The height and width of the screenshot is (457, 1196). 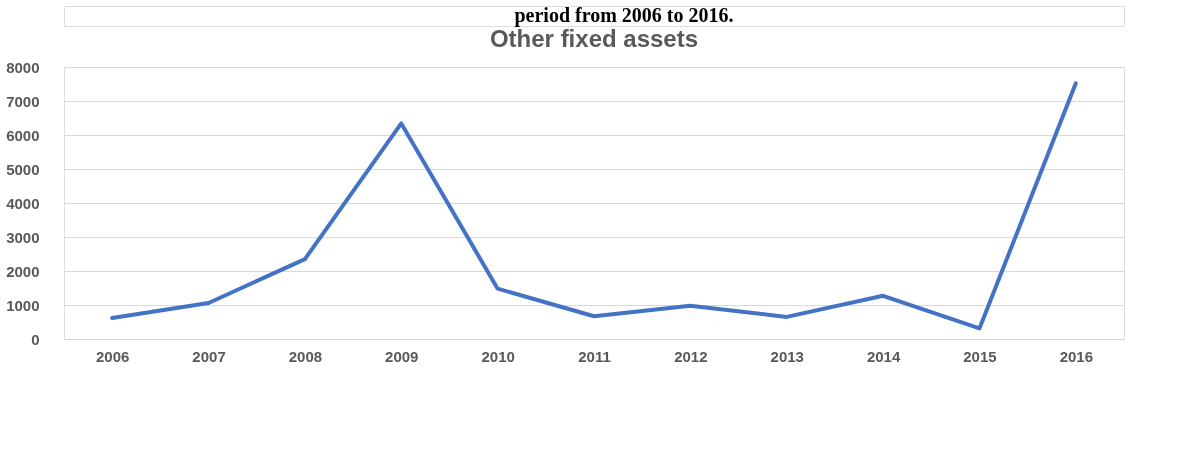 I want to click on y-tick-label: 6000, so click(x=23, y=135).